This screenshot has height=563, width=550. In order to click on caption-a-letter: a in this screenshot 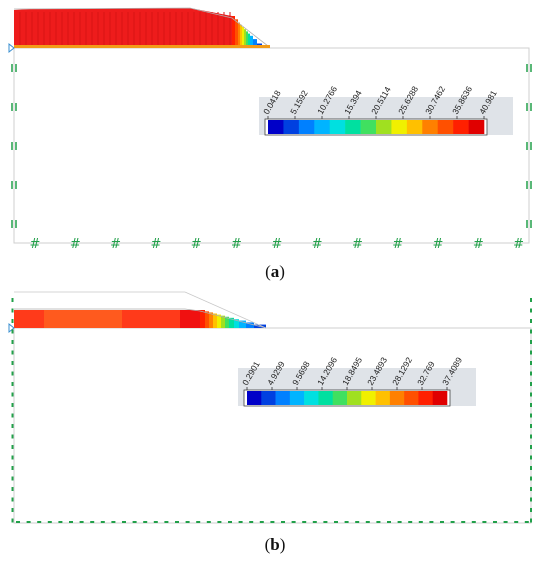, I will do `click(275, 271)`.